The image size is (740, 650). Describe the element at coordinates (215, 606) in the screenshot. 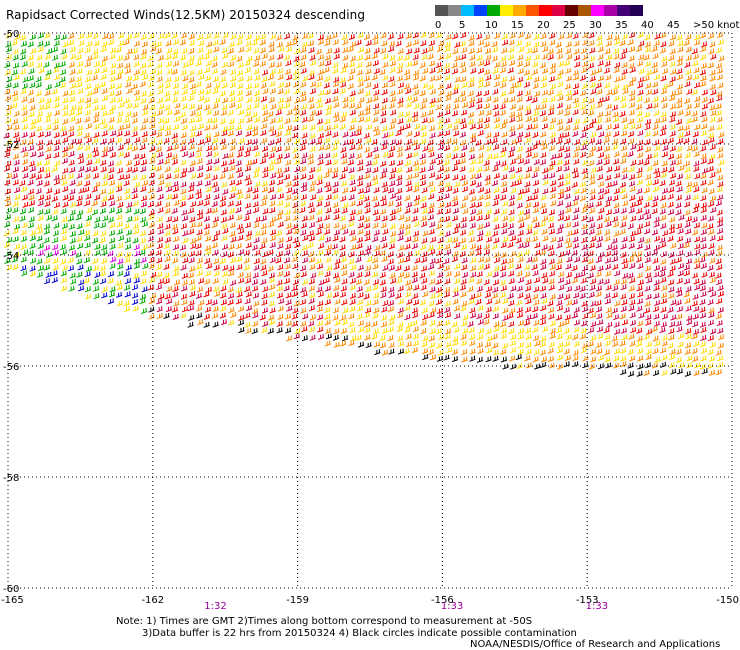

I see `time-label: 1:32` at that location.